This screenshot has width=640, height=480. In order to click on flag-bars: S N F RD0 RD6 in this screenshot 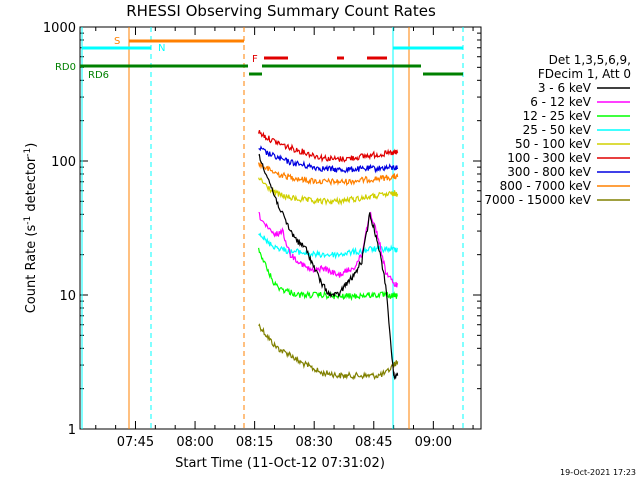, I will do `click(259, 58)`.